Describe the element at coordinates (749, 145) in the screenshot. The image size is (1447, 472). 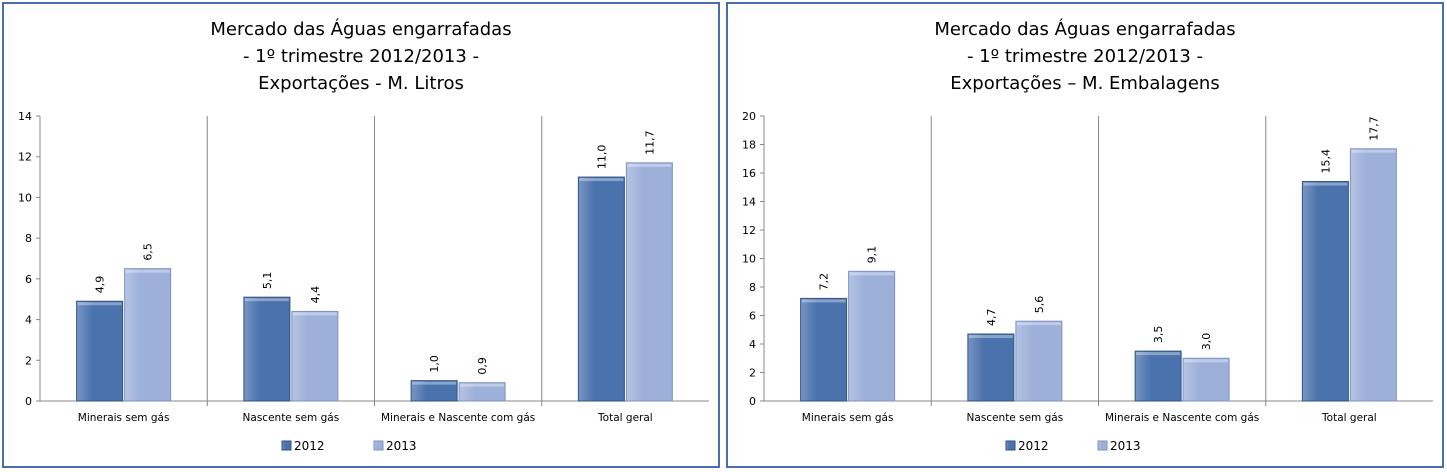
I see `y-tick-label: 18` at that location.